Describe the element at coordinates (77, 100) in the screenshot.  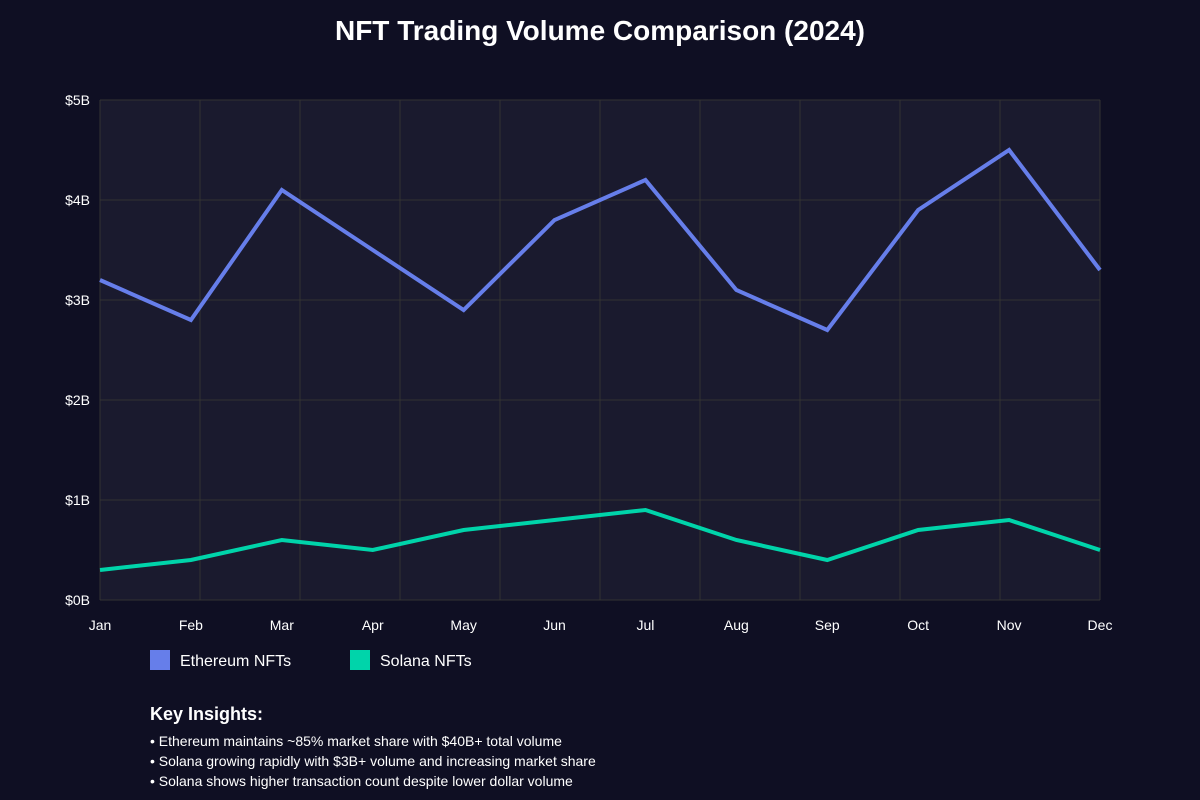
I see `y-tick-label: $5B` at that location.